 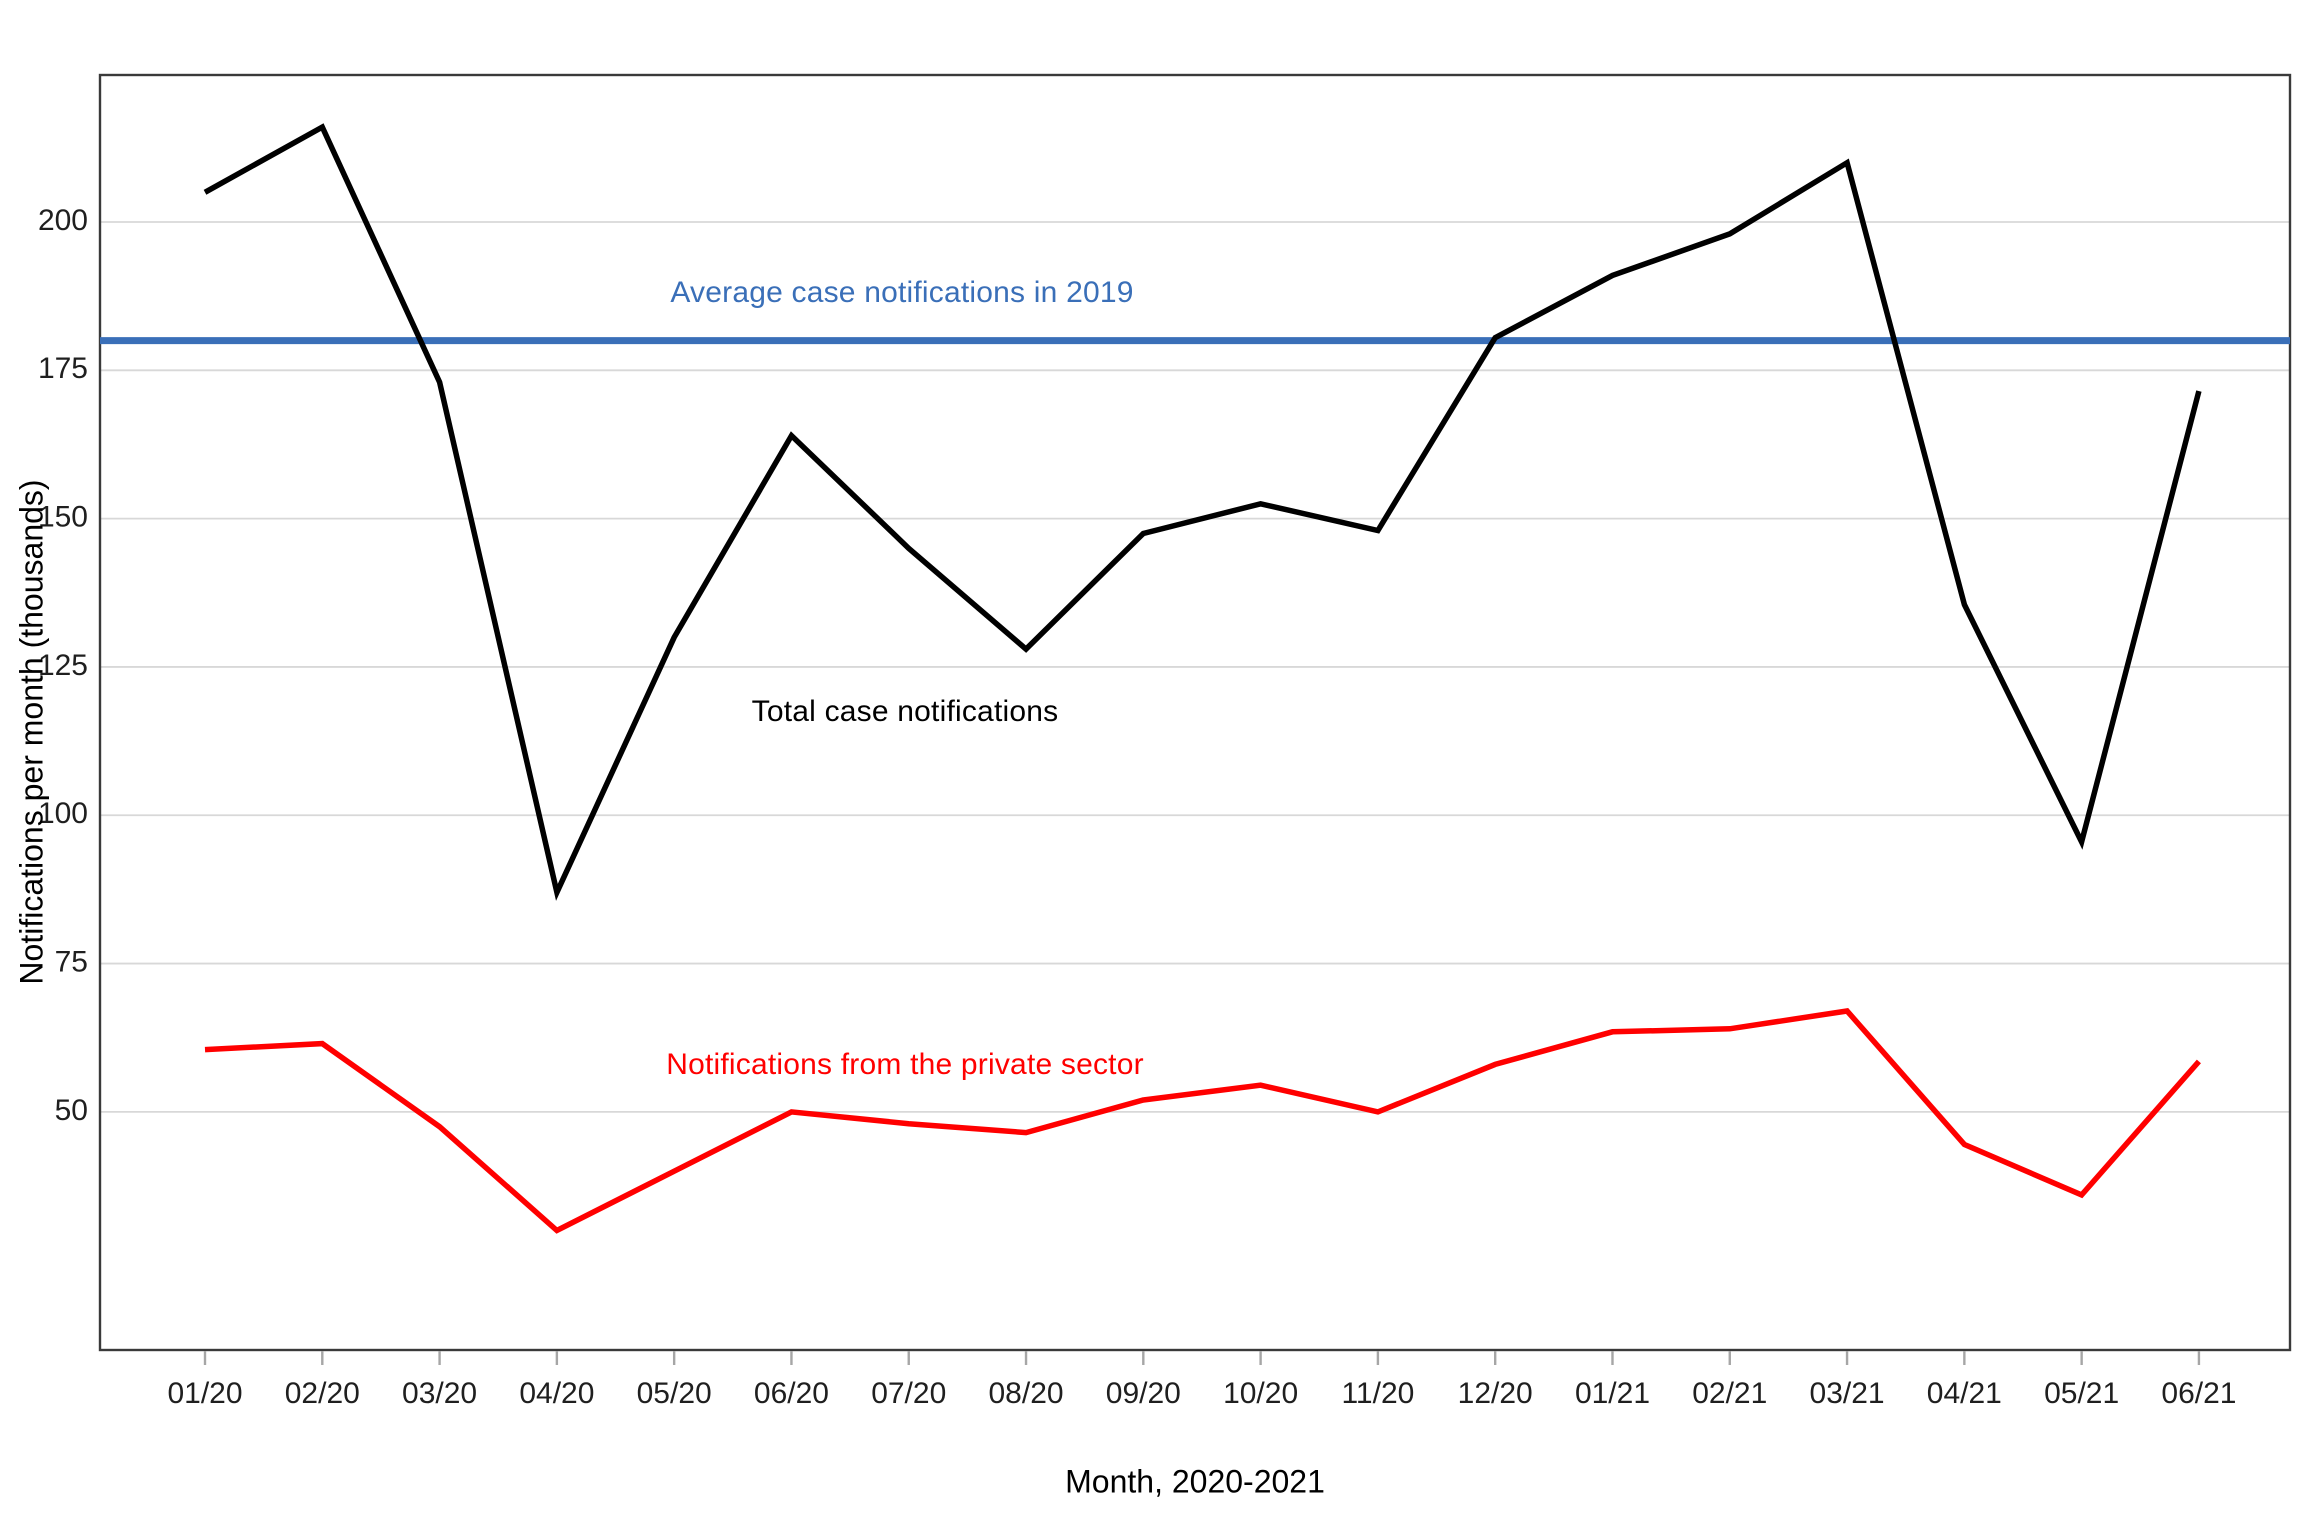 What do you see at coordinates (905, 711) in the screenshot?
I see `annotation-total-cases: Total case notifications` at bounding box center [905, 711].